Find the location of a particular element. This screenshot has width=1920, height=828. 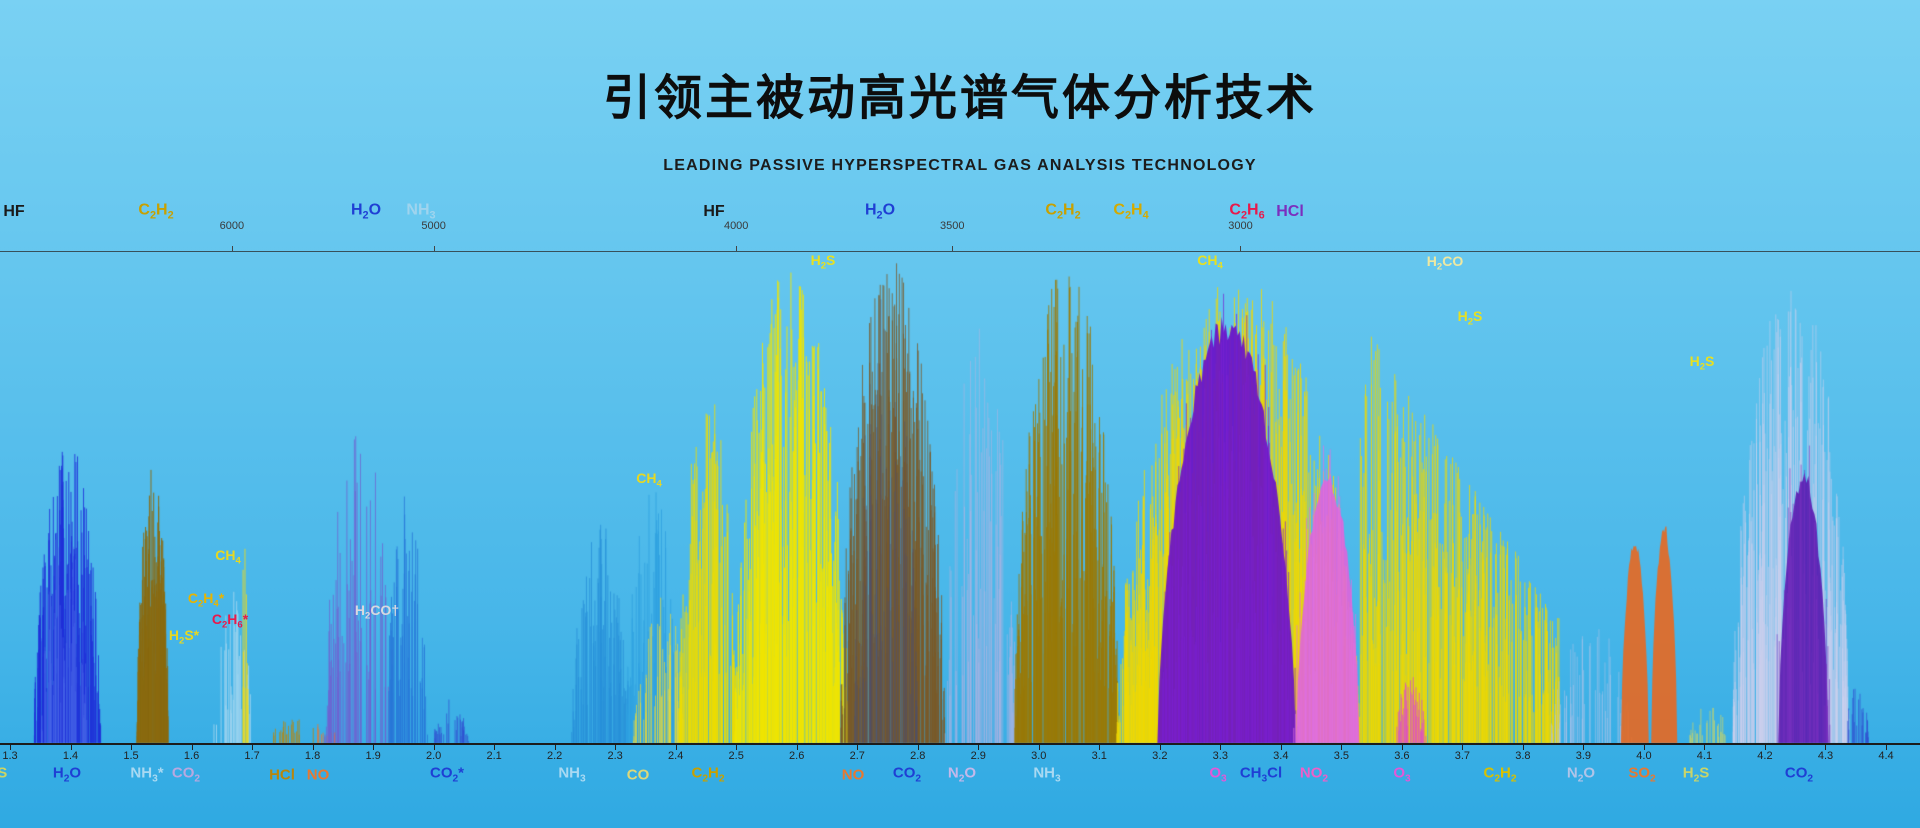

gas-label-co2: CO2* is located at coordinates (447, 774).